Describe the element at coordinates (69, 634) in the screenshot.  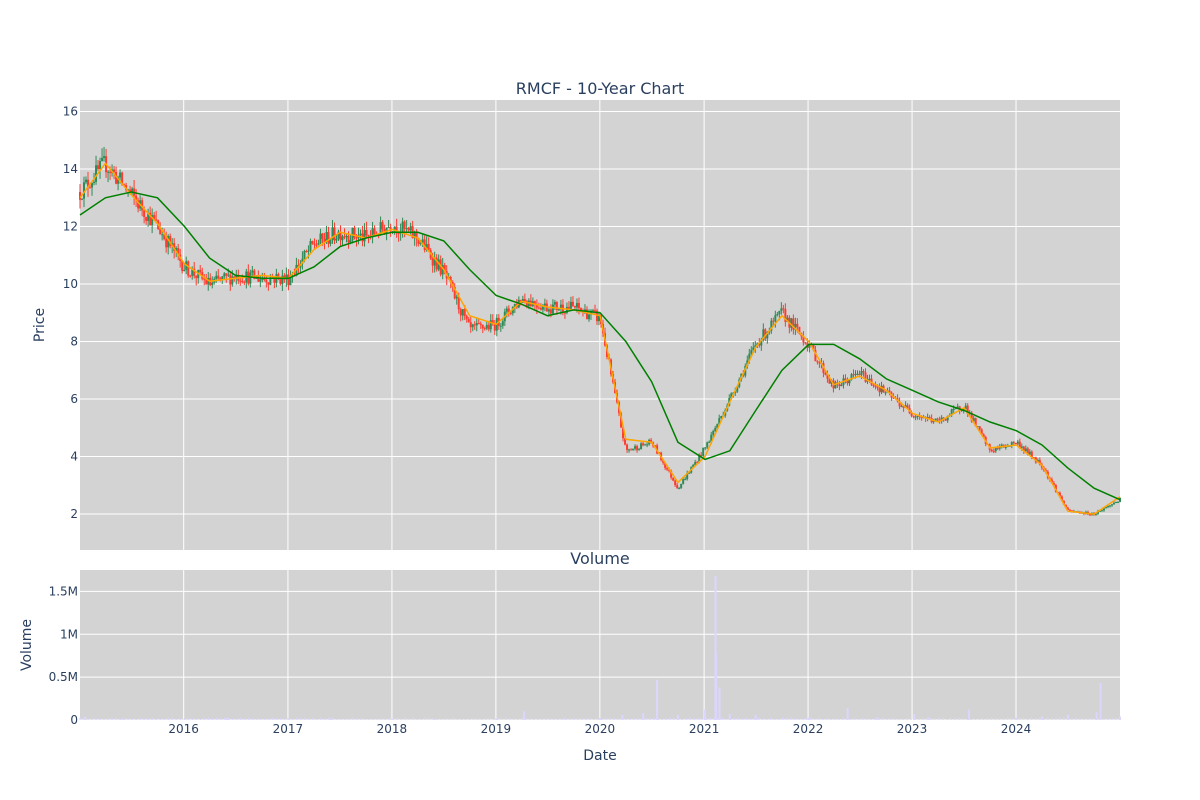
I see `volume-tick-label: 1M` at that location.